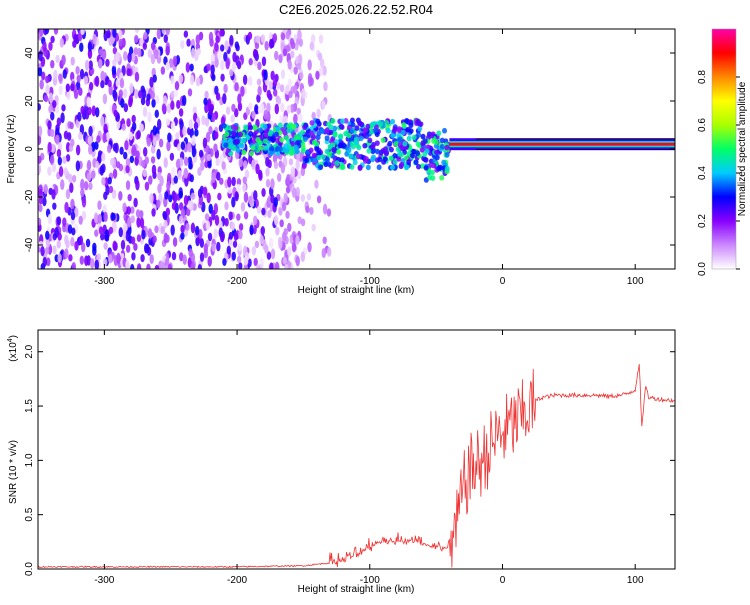 The height and width of the screenshot is (605, 750). I want to click on x-tick-label: 100, so click(635, 281).